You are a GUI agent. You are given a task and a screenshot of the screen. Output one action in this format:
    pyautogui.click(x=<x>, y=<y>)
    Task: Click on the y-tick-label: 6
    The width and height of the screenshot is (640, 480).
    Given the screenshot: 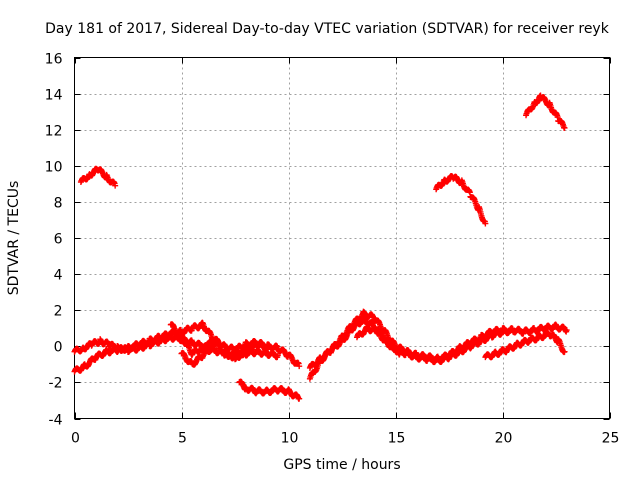 What is the action you would take?
    pyautogui.click(x=58, y=240)
    